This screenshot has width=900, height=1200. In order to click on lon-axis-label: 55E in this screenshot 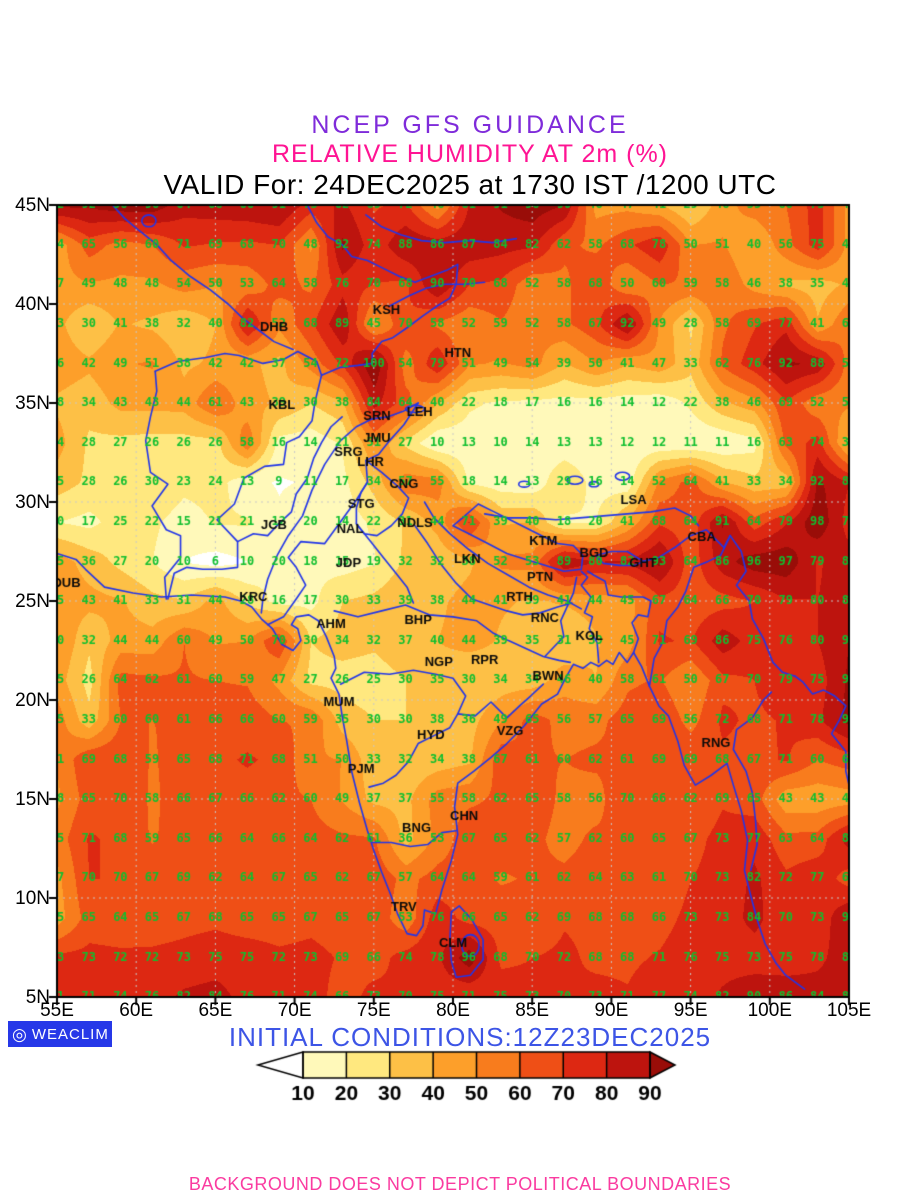, I will do `click(57, 1010)`.